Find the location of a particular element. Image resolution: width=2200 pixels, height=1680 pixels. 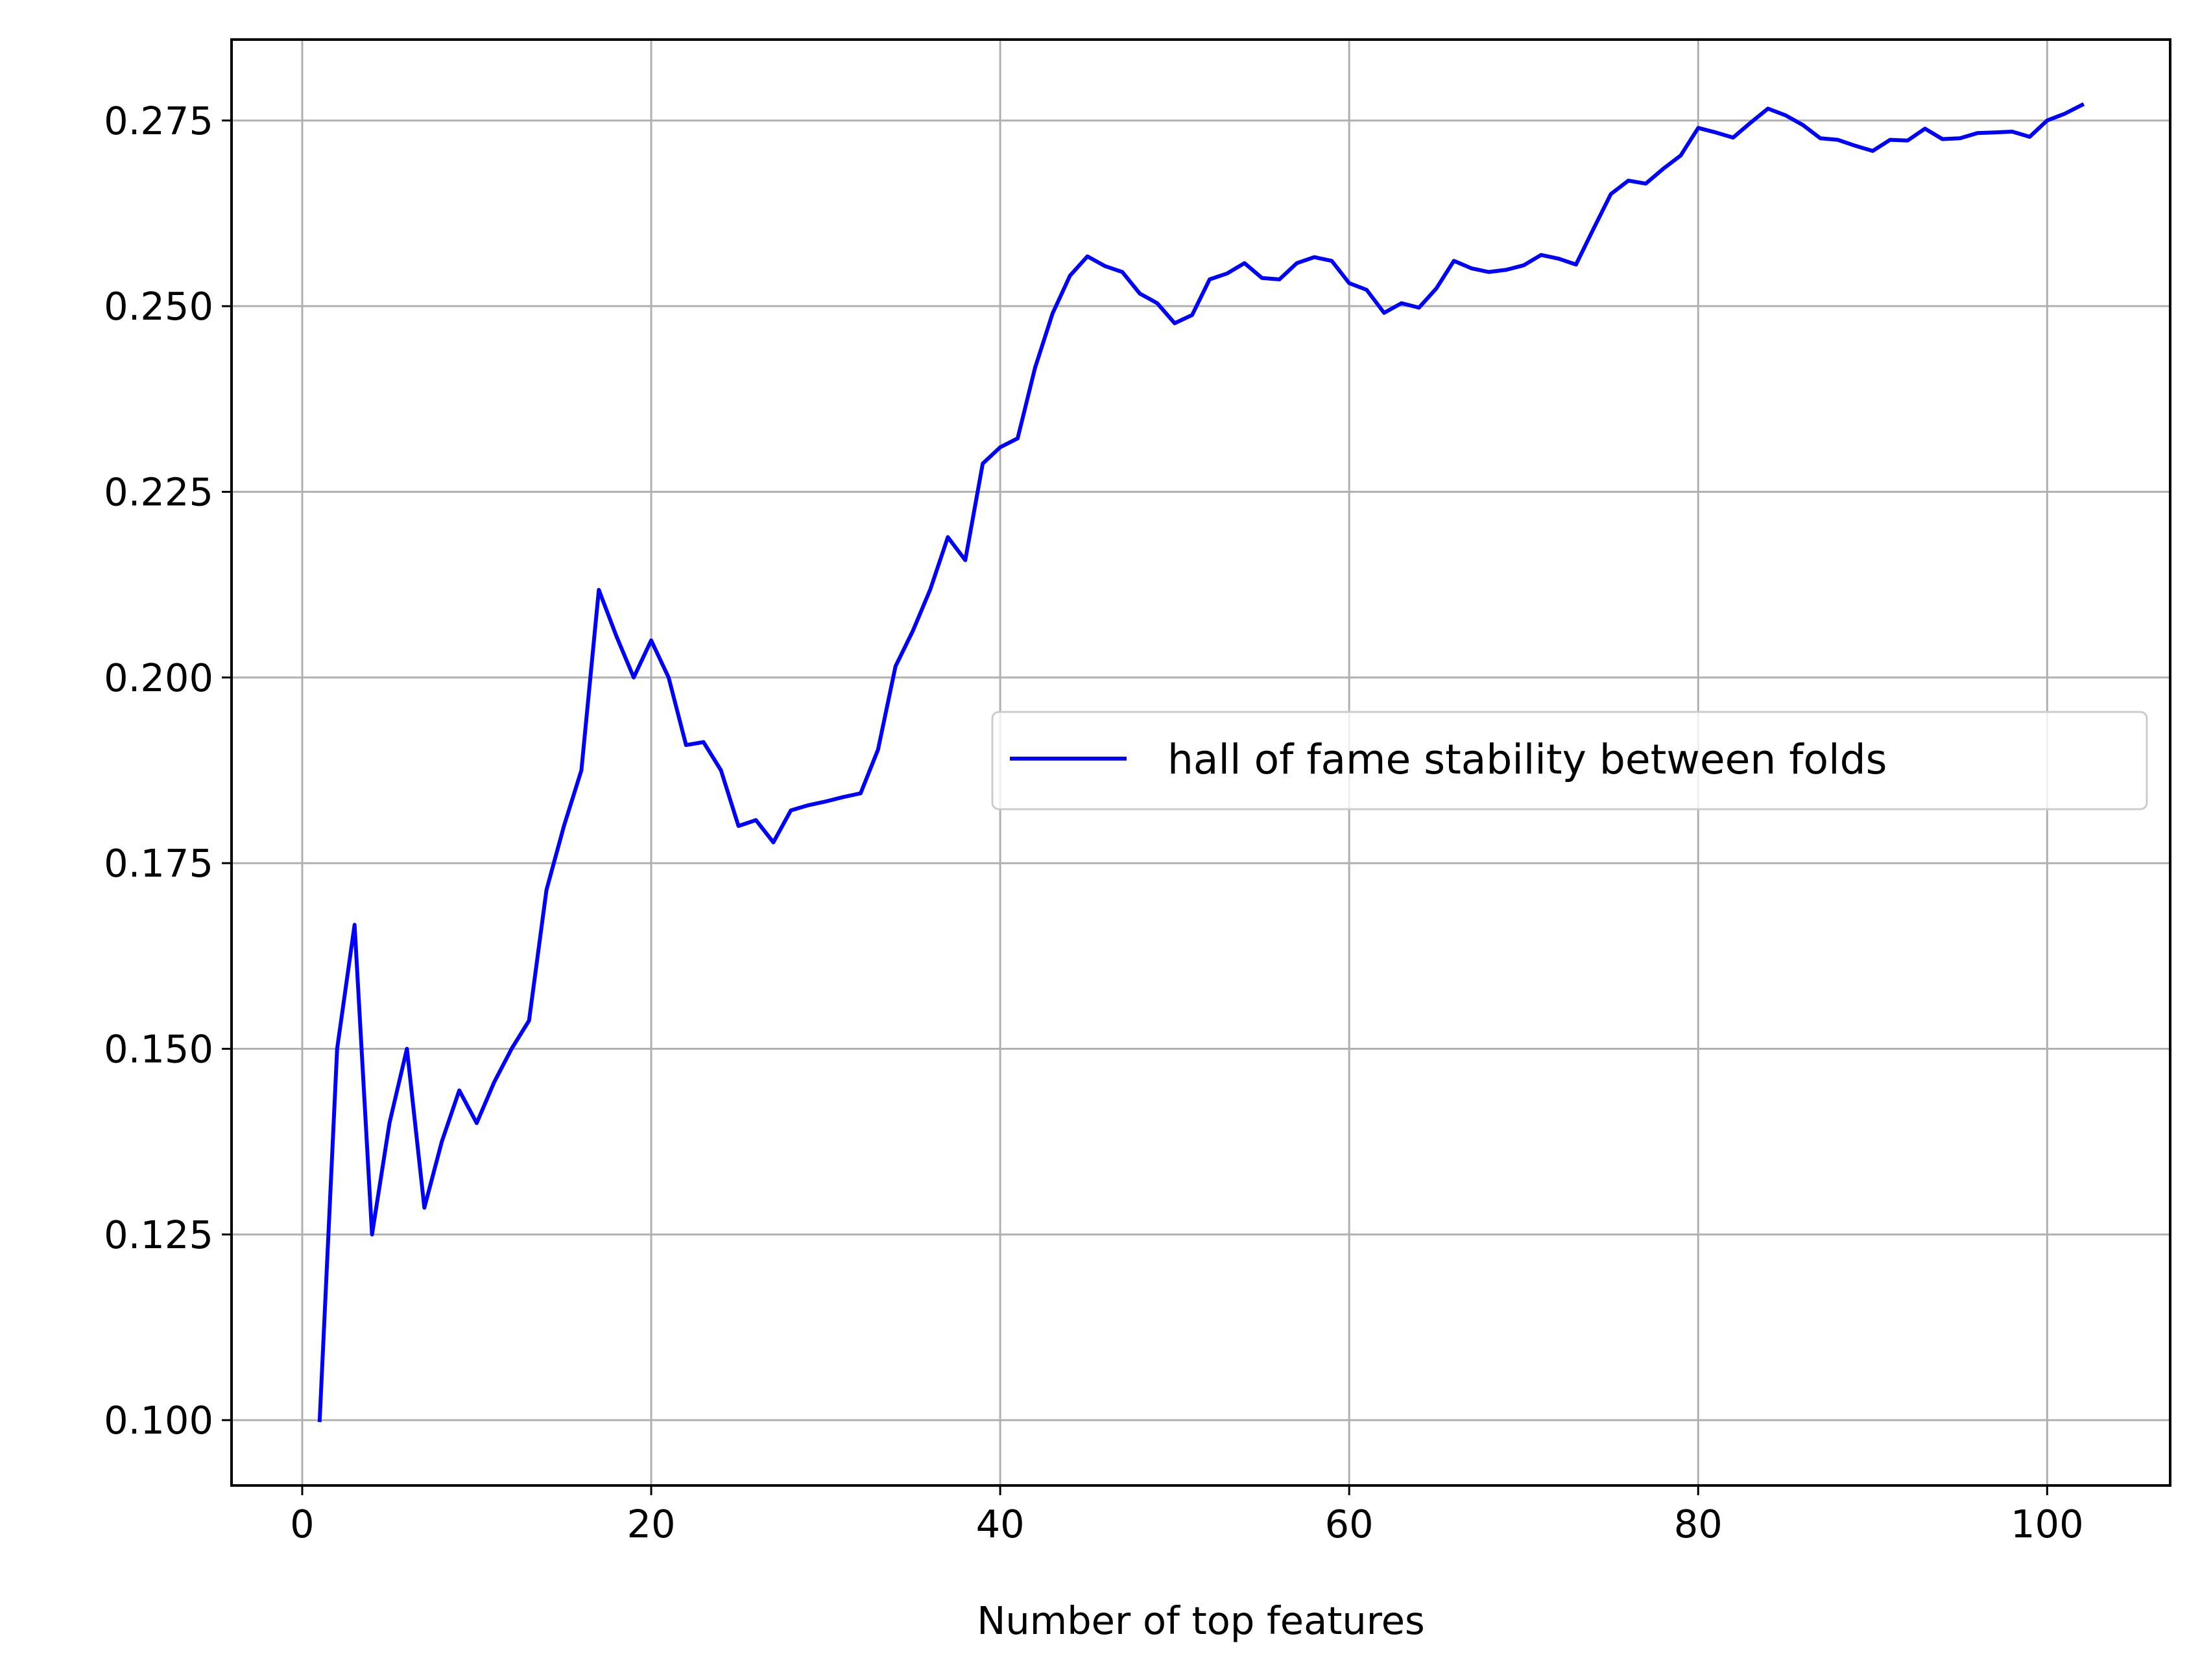

x-tick-label: 40 is located at coordinates (1000, 1524).